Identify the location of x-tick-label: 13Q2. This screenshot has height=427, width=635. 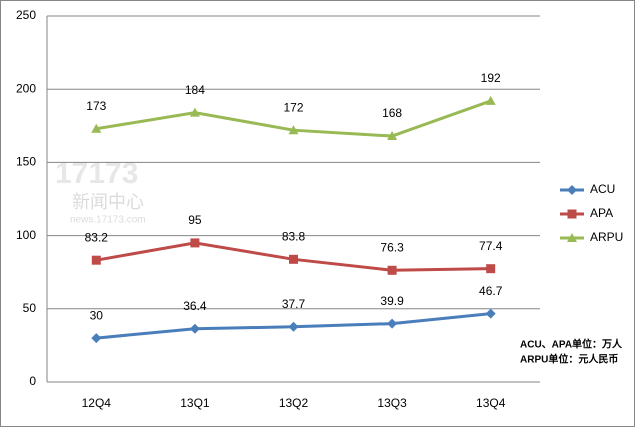
(294, 403).